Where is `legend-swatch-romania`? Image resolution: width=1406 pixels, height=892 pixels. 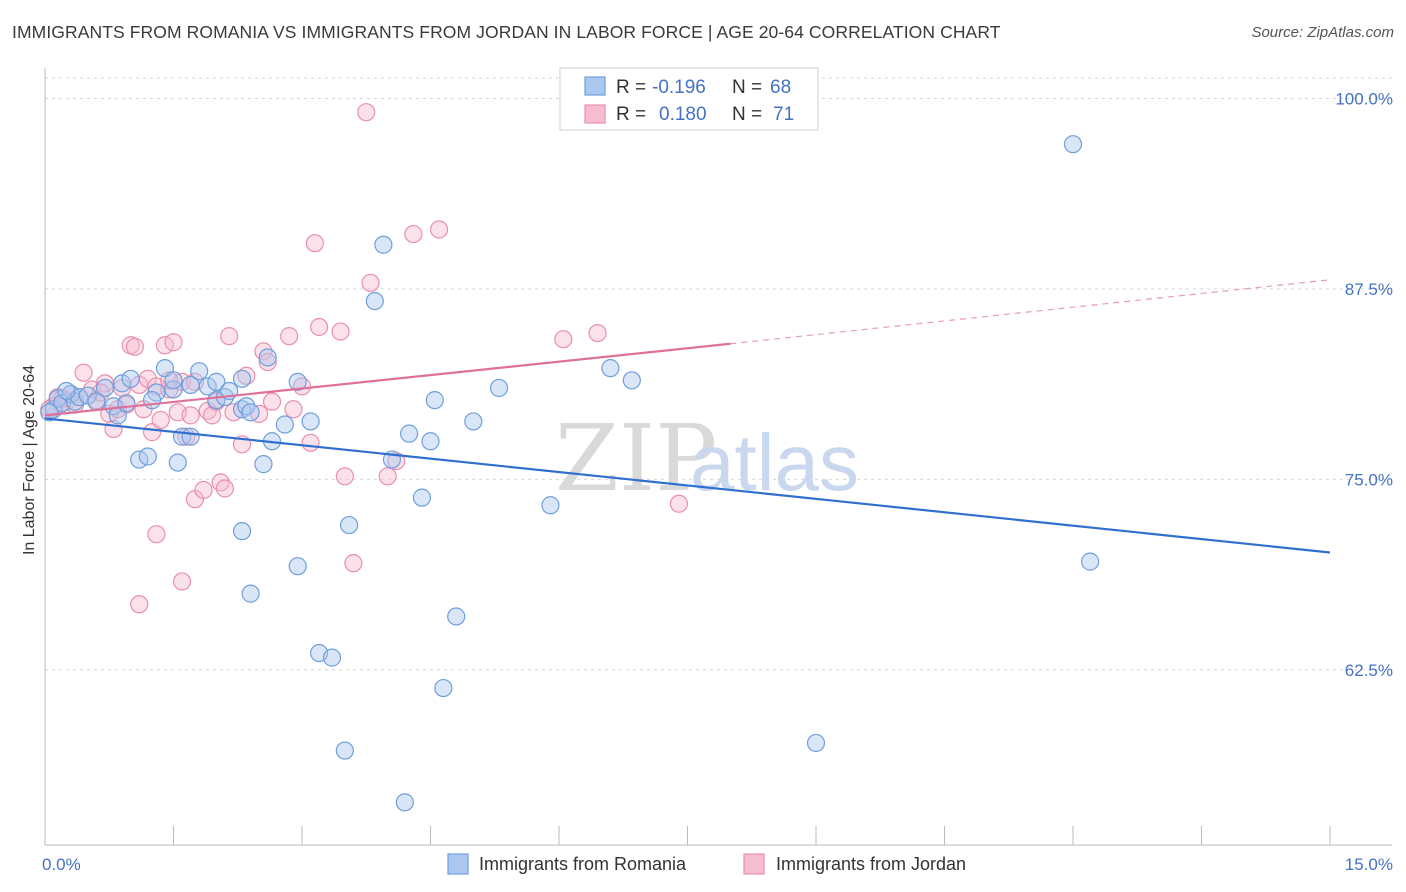 legend-swatch-romania is located at coordinates (595, 86).